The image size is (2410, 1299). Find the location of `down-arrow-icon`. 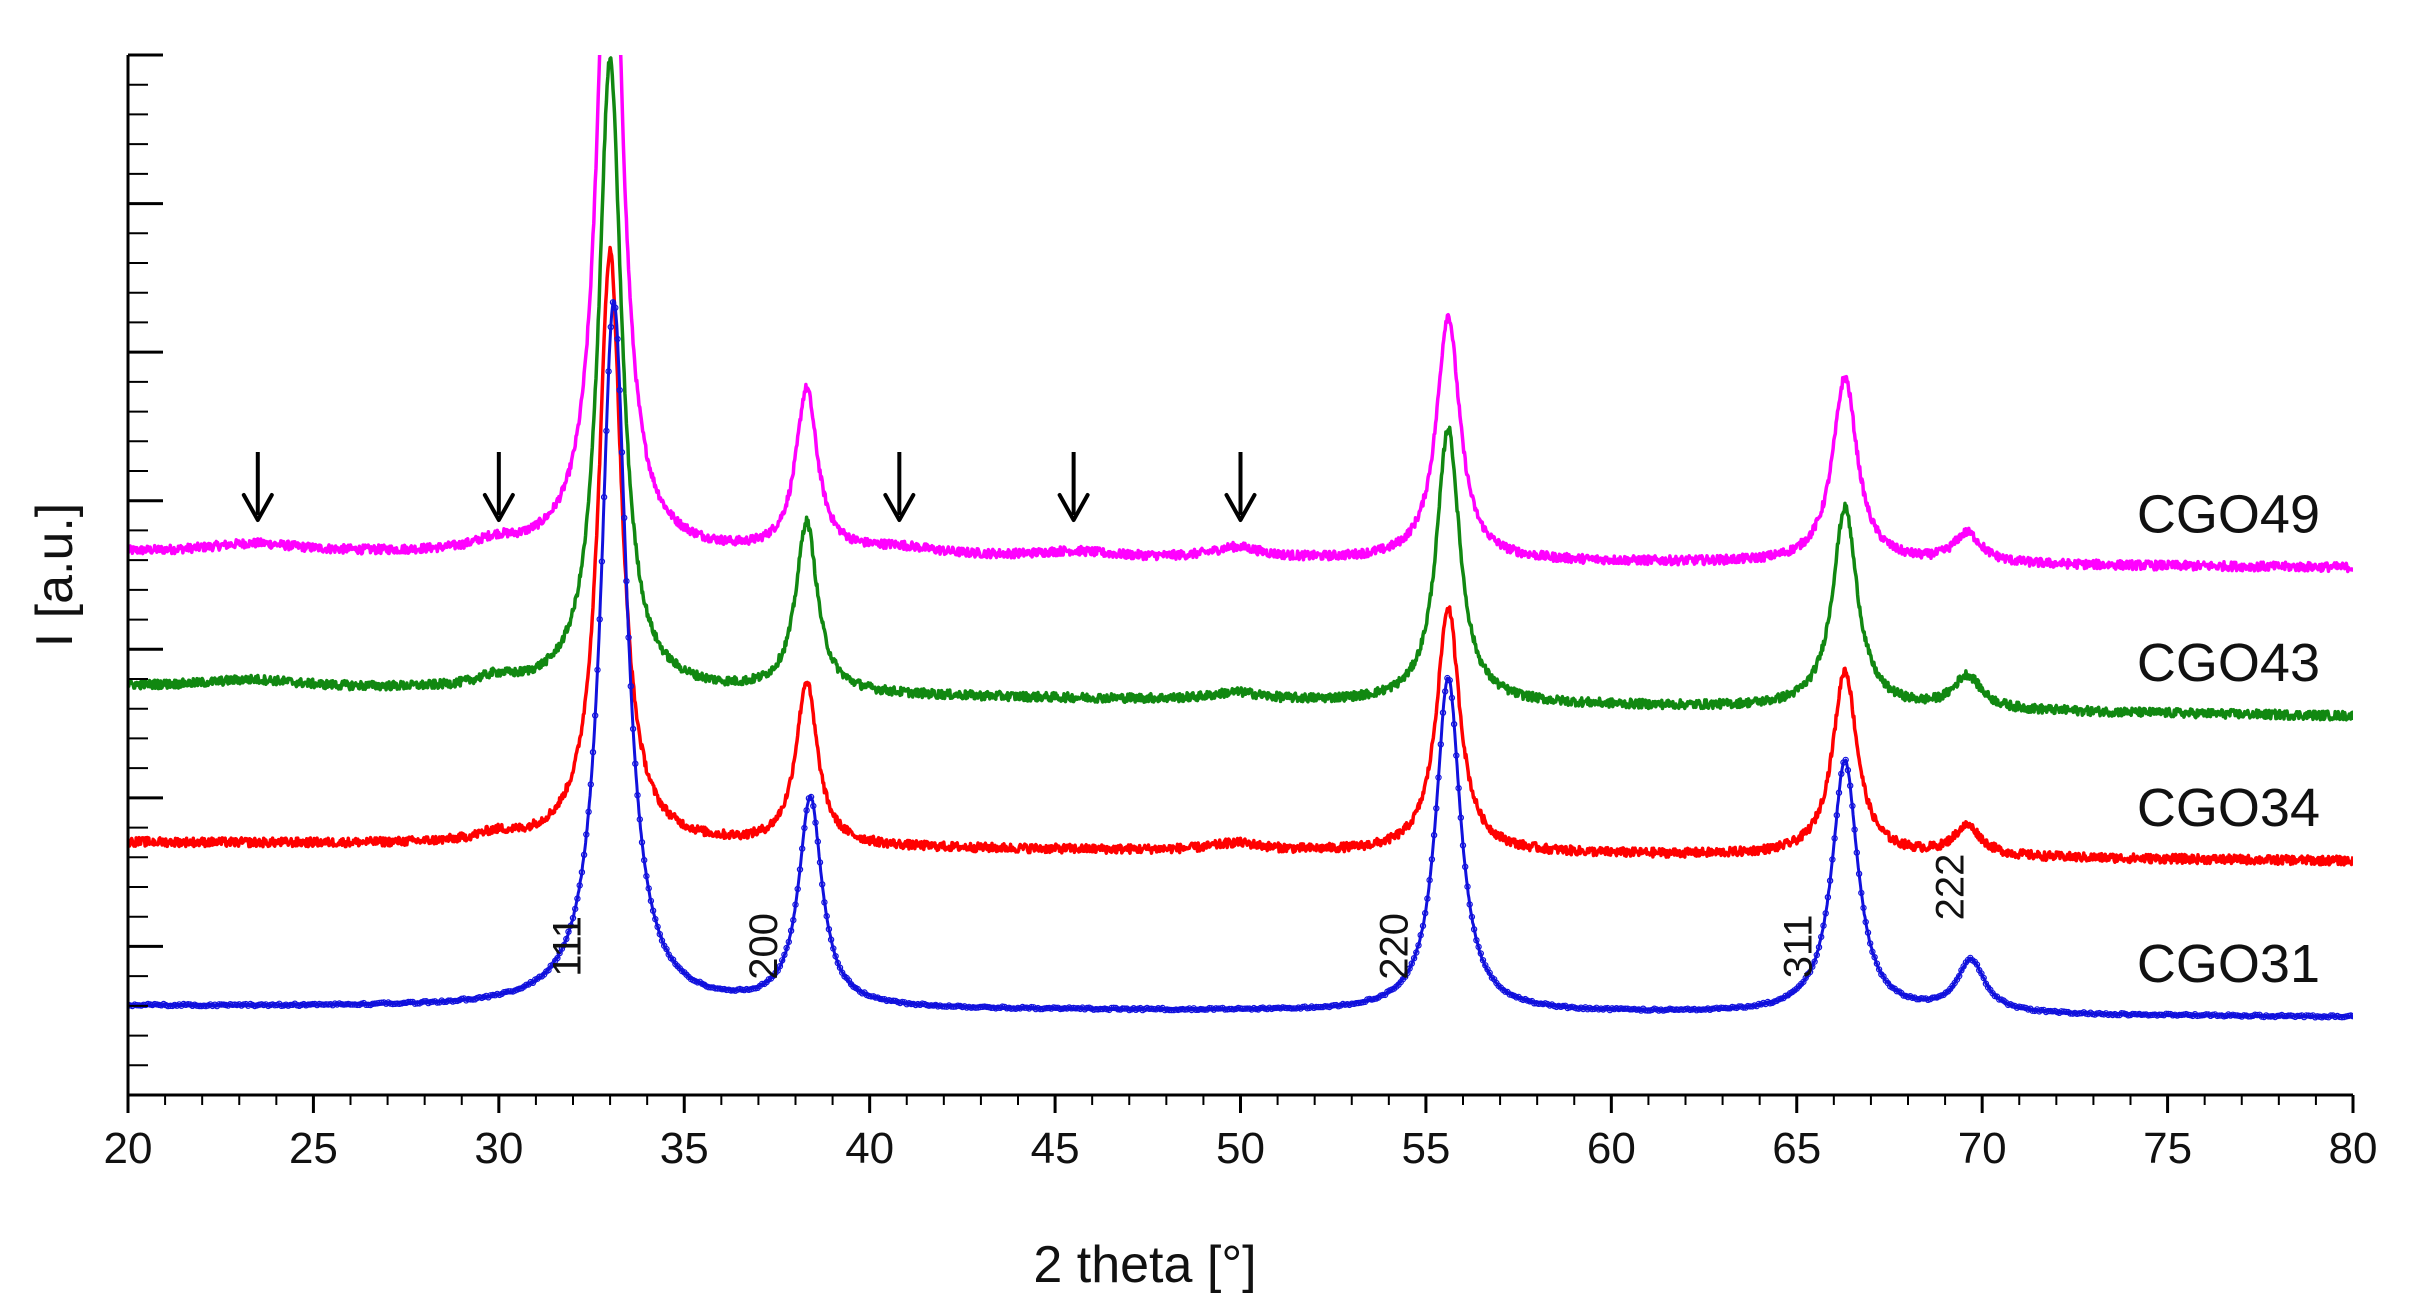

down-arrow-icon is located at coordinates (257, 487).